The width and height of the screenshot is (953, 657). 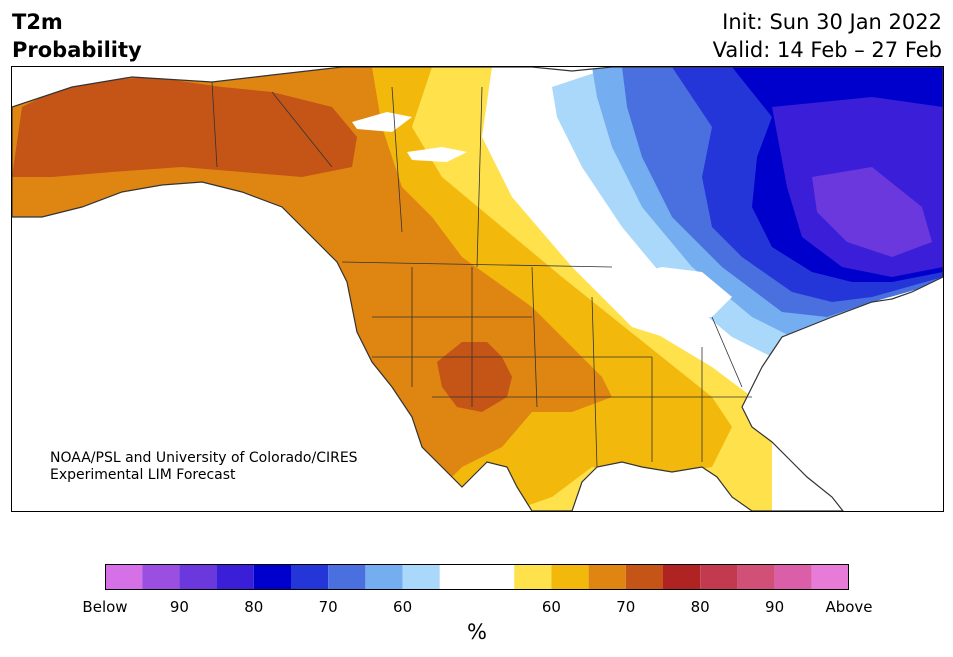 I want to click on colorbar, so click(x=477, y=577).